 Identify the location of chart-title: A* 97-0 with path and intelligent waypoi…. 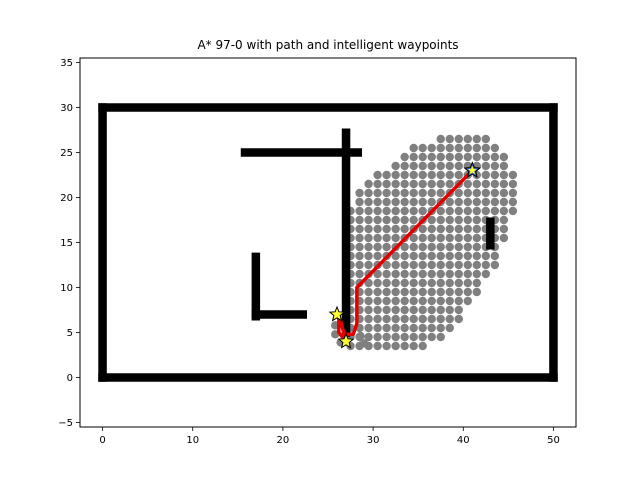
(327, 45).